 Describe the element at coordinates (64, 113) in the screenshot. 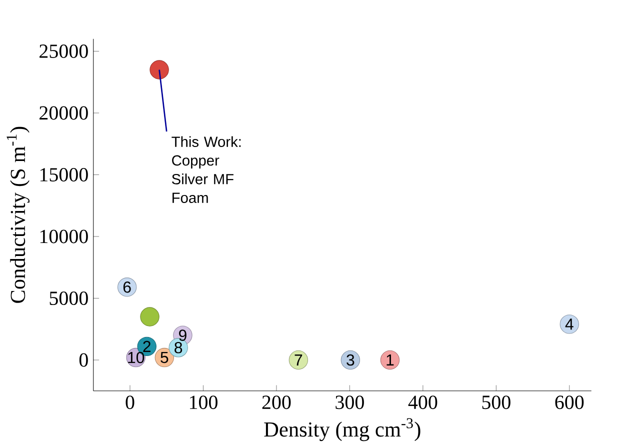

I see `y-tick-label: 20000` at that location.